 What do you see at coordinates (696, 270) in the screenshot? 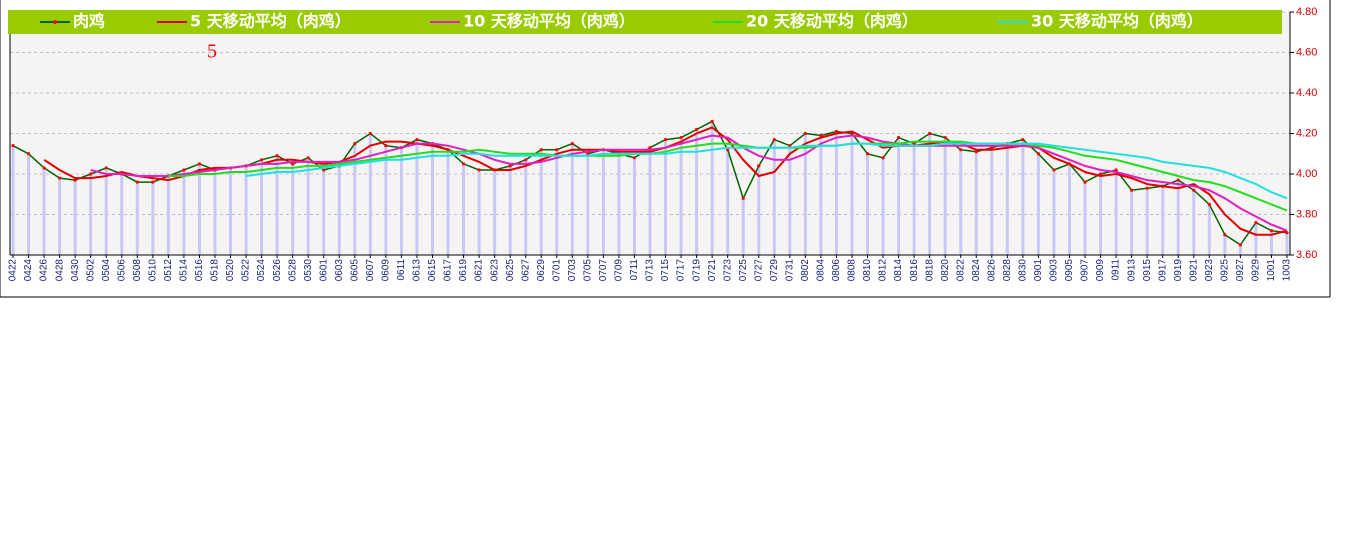
I see `x-tick-label: 0719` at bounding box center [696, 270].